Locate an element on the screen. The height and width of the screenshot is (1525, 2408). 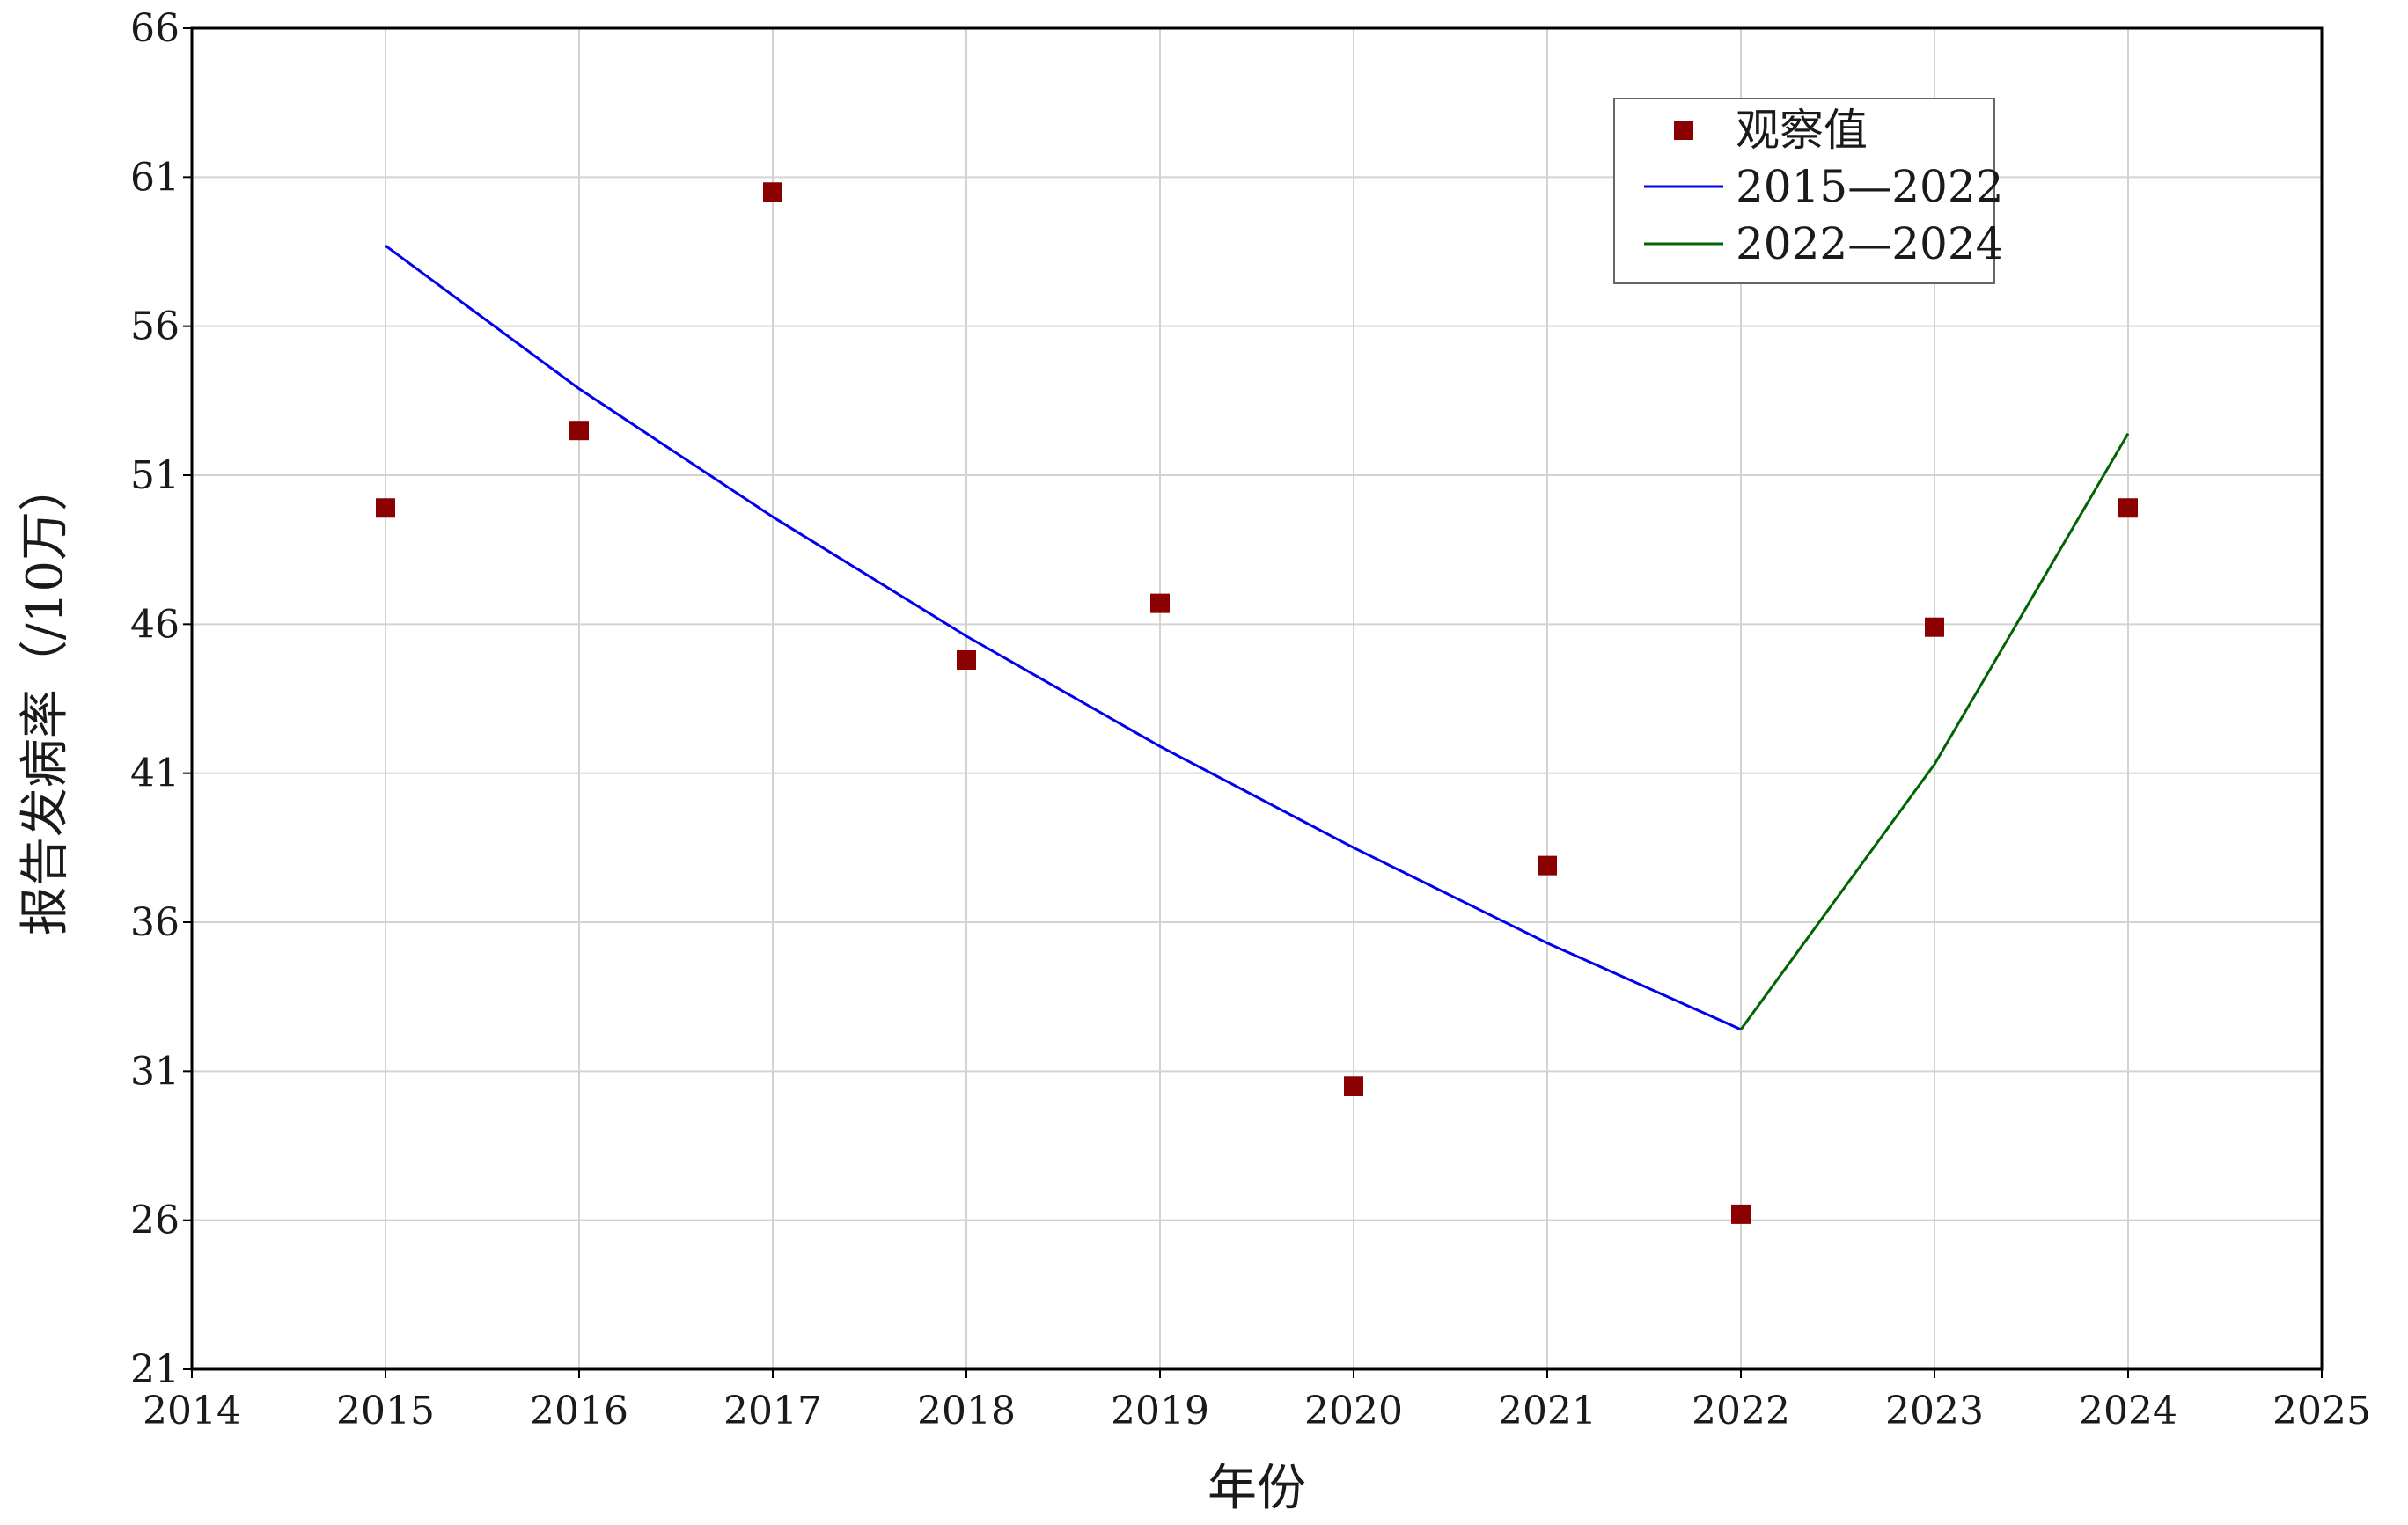
y-tick-label: 41 is located at coordinates (155, 774).